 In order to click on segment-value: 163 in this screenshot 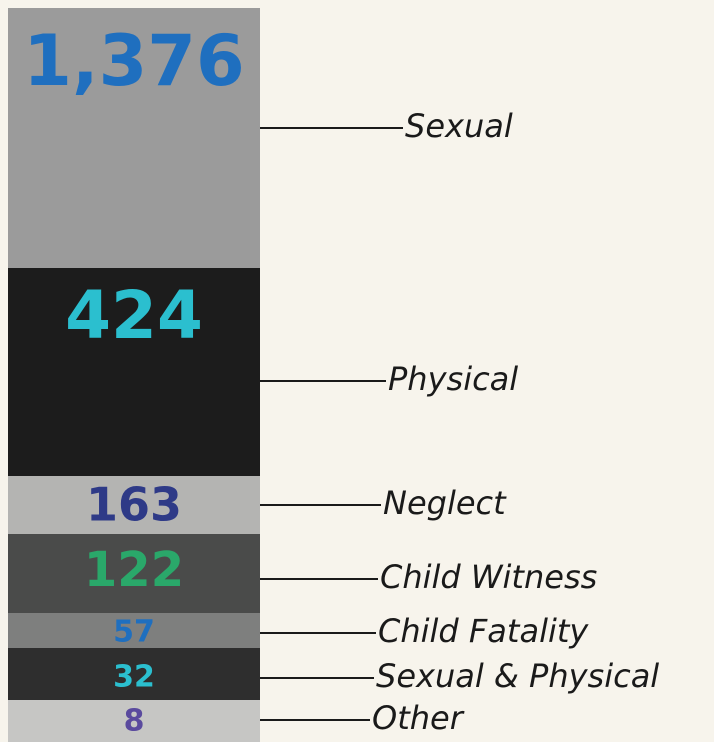, I will do `click(134, 505)`.